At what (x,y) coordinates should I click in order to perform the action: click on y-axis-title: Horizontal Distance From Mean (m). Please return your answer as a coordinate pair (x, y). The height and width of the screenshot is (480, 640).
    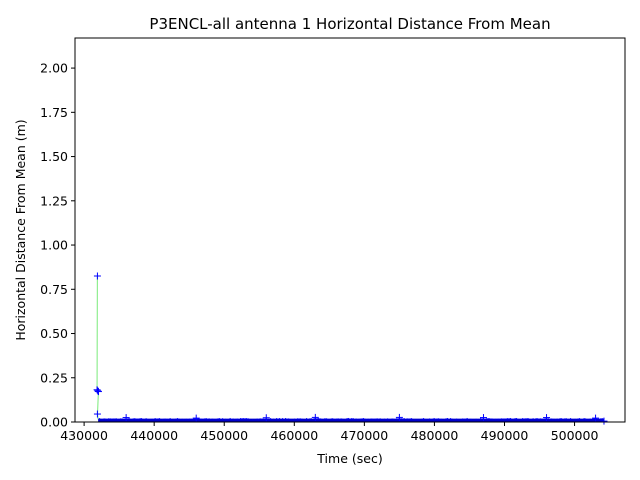
    Looking at the image, I should click on (20, 229).